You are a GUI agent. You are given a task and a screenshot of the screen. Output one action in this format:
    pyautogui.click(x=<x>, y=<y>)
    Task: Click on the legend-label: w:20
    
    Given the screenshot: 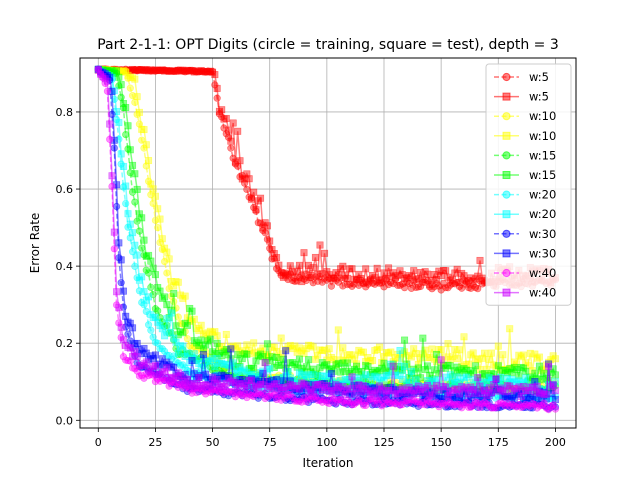 What is the action you would take?
    pyautogui.click(x=542, y=214)
    